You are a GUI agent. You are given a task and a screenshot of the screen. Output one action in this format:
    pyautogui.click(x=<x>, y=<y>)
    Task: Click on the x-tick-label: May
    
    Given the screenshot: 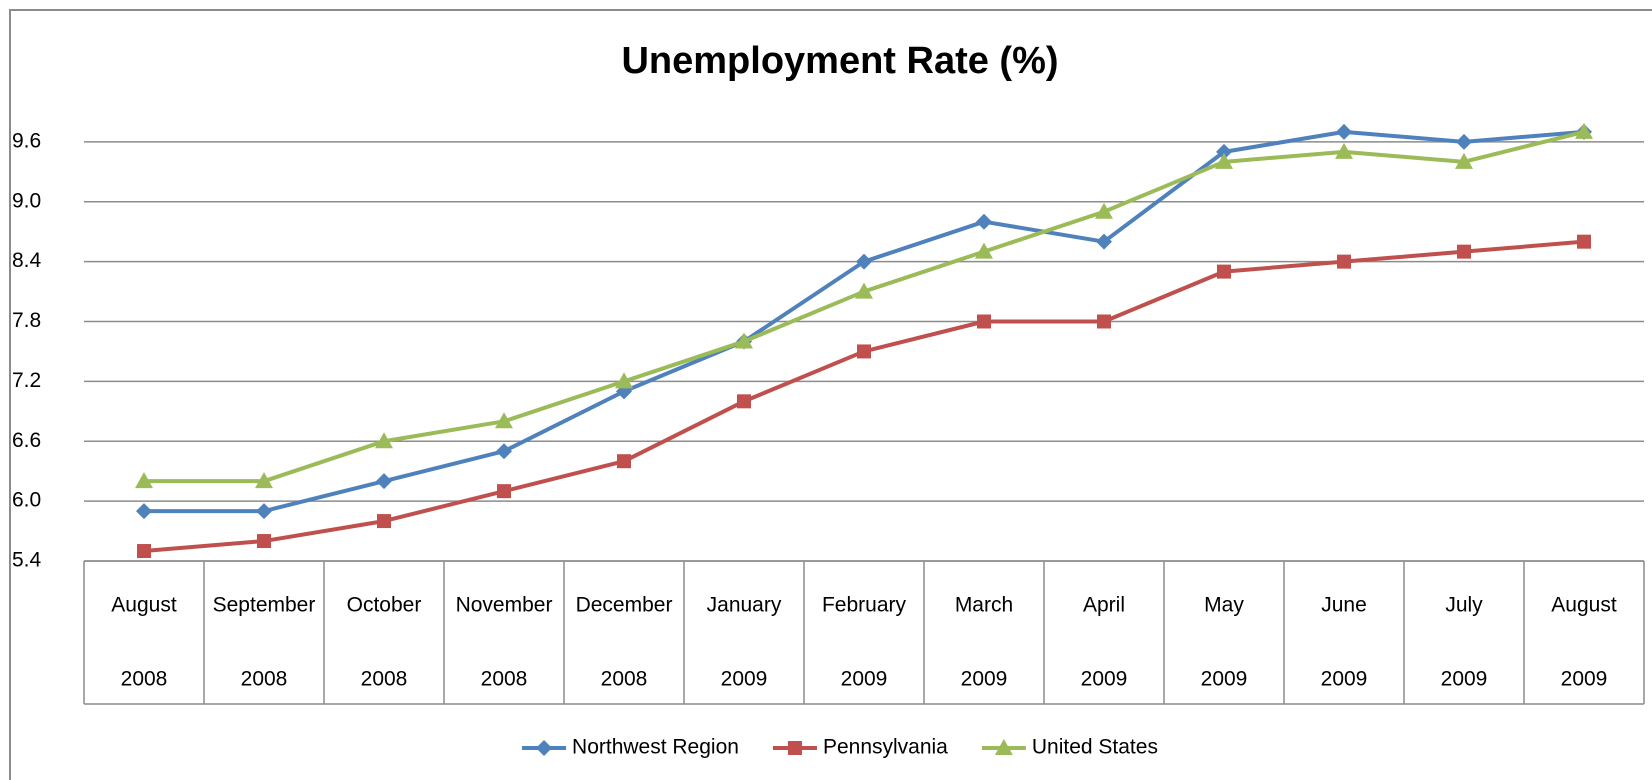 What is the action you would take?
    pyautogui.click(x=1224, y=605)
    